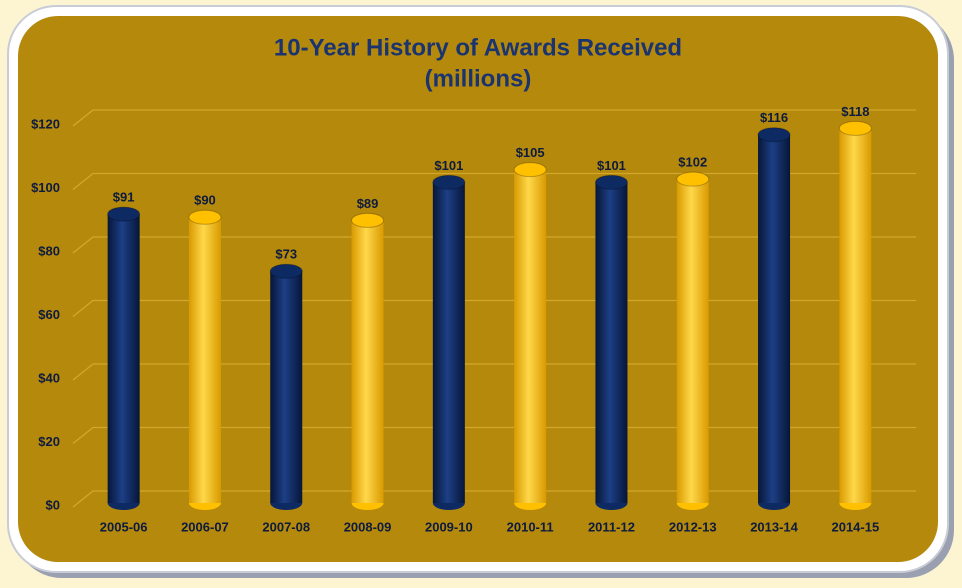 The image size is (962, 588). Describe the element at coordinates (286, 254) in the screenshot. I see `value-label: $73` at that location.